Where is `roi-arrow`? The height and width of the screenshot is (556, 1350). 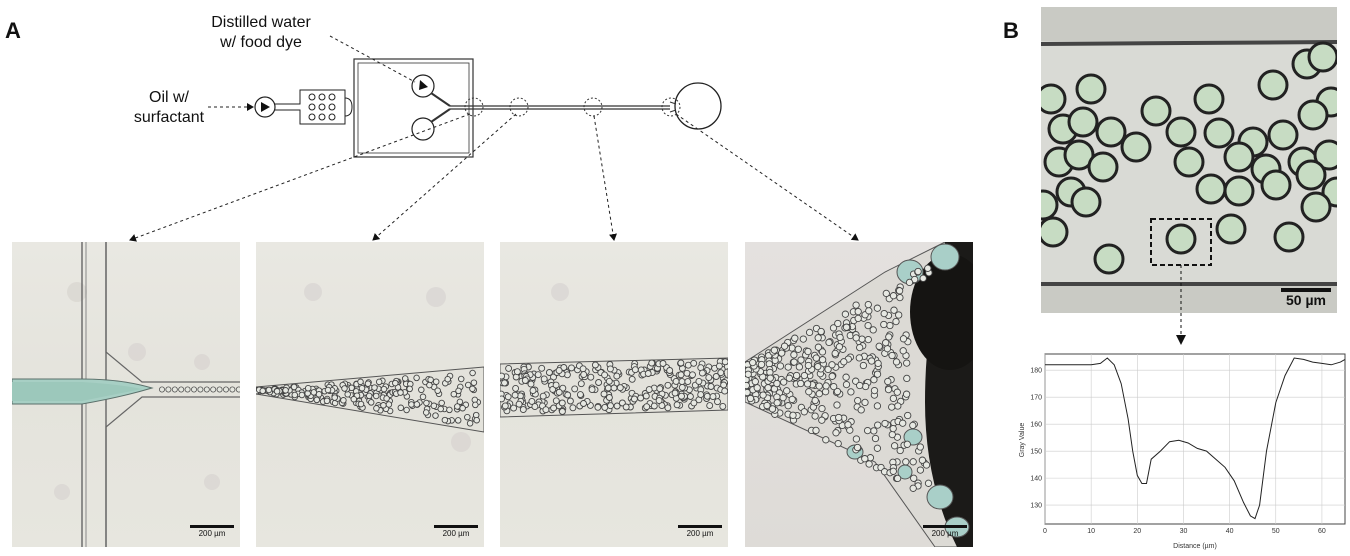 roi-arrow is located at coordinates (1181, 305).